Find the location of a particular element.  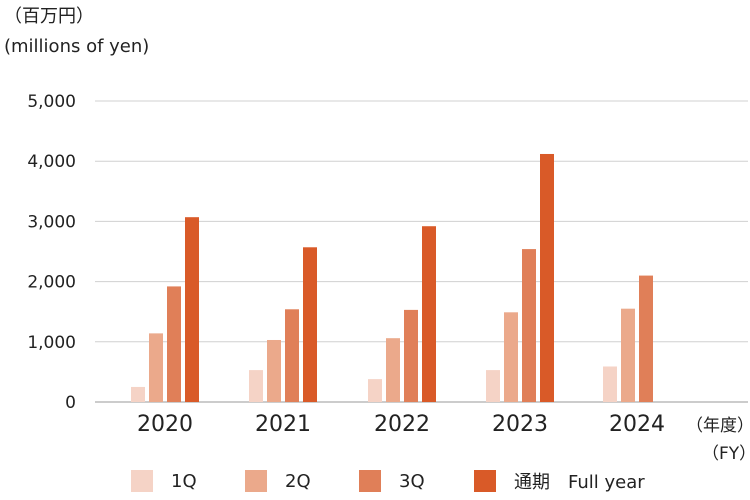

bar-2021-2q is located at coordinates (274, 370).